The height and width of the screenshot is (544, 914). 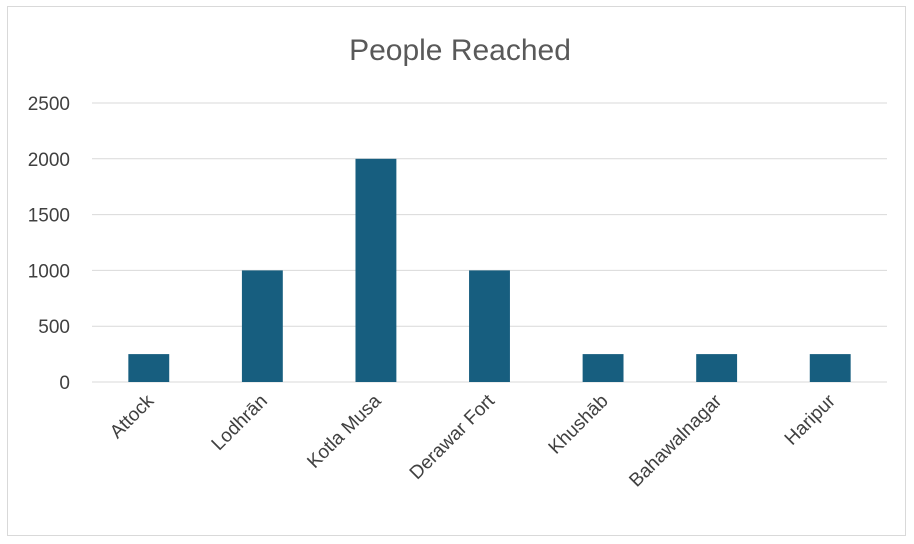 I want to click on y-tick-label: 0, so click(x=64, y=383).